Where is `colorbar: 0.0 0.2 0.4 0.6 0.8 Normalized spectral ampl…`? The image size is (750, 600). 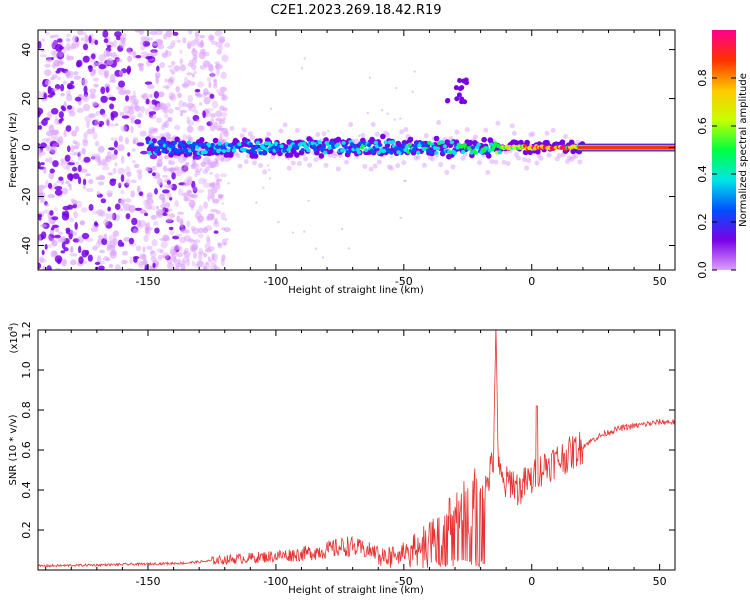 colorbar: 0.0 0.2 0.4 0.6 0.8 Normalized spectral ampl… is located at coordinates (722, 154).